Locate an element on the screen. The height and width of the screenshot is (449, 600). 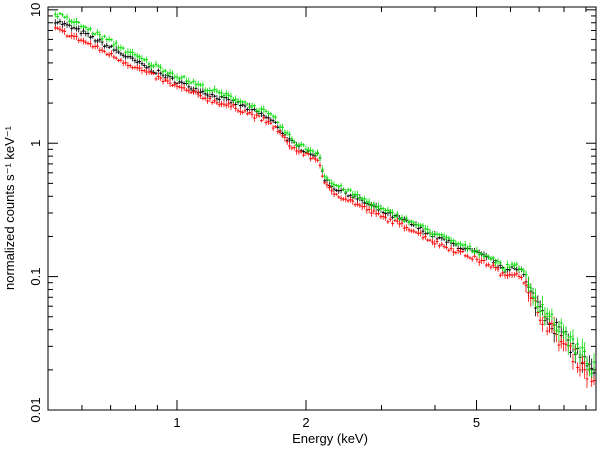
y-axis-title: normalized counts s⁻¹ keV⁻¹ is located at coordinates (9, 207).